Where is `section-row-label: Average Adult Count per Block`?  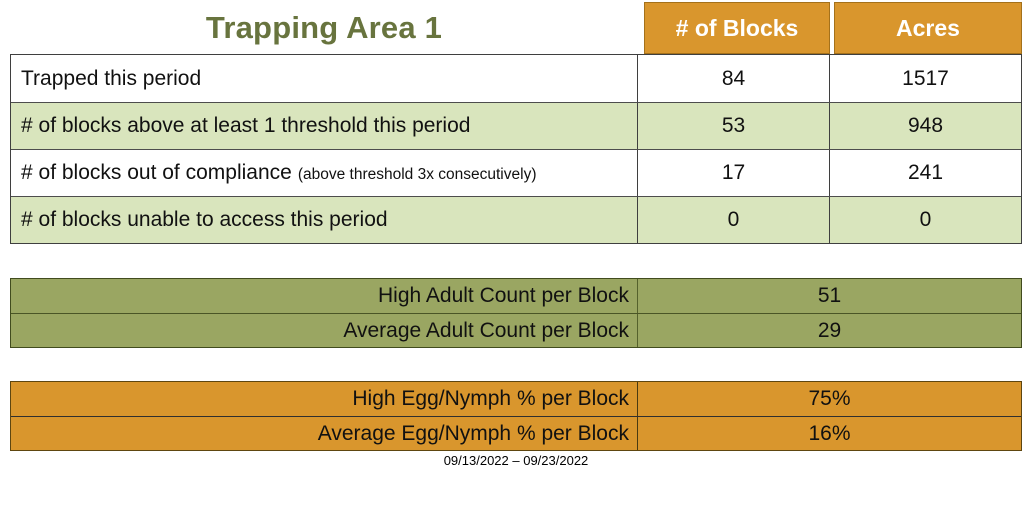 section-row-label: Average Adult Count per Block is located at coordinates (486, 330).